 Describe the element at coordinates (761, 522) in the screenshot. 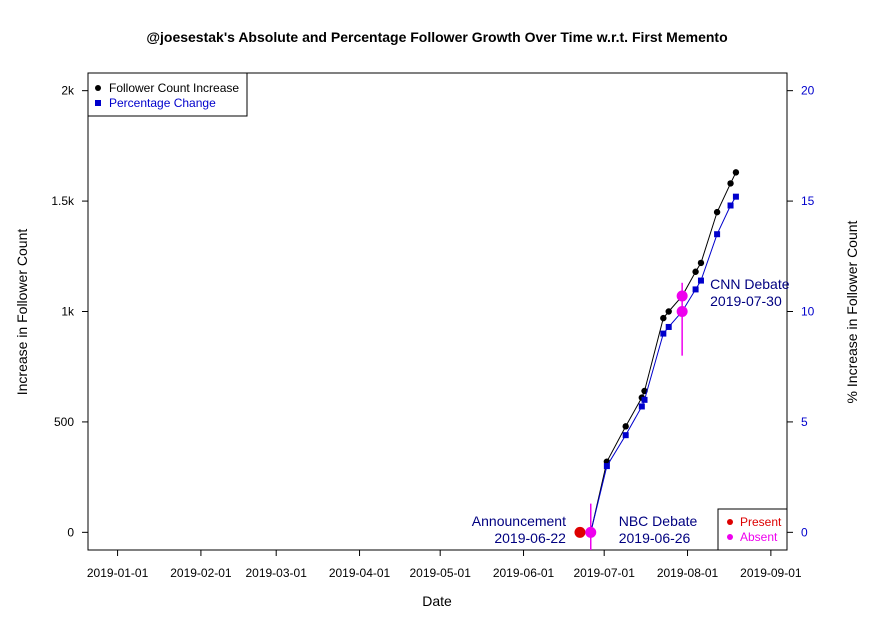

I see `status-legend-label: Present` at that location.